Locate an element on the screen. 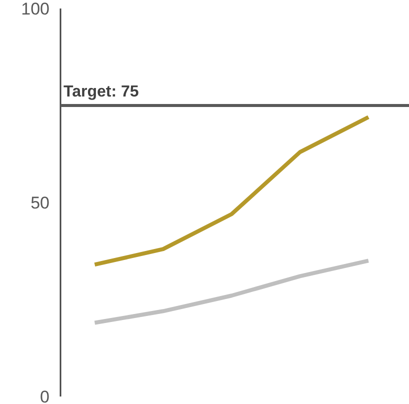 The height and width of the screenshot is (404, 409). y-tick-label: 50 is located at coordinates (40, 203).